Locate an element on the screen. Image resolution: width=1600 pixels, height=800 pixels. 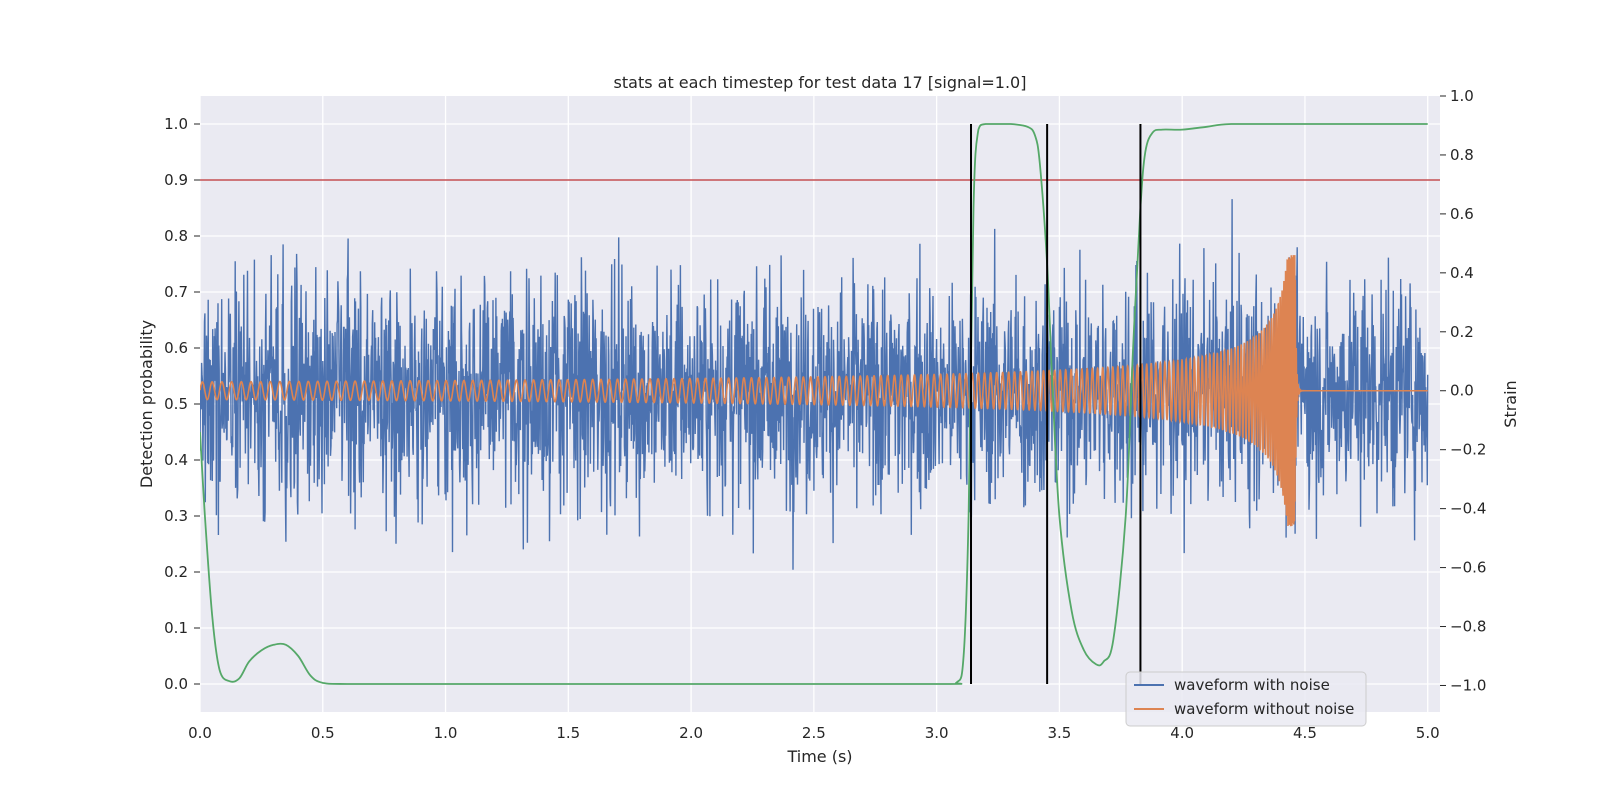
right-tick-label: 0.2 is located at coordinates (1462, 332).